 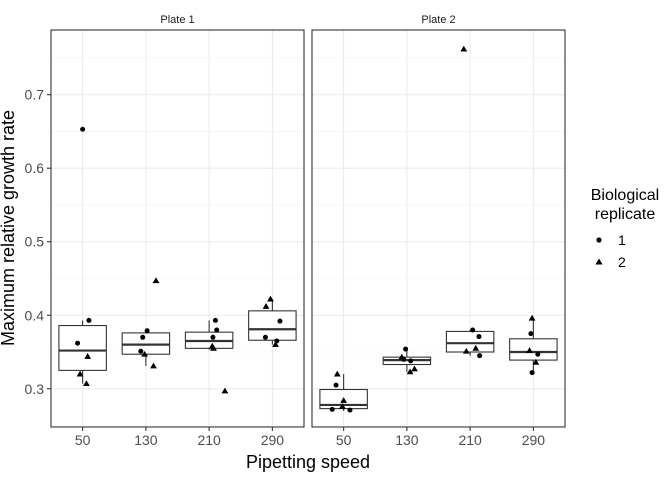 What do you see at coordinates (35, 242) in the screenshot?
I see `y-tick-label: 0.5` at bounding box center [35, 242].